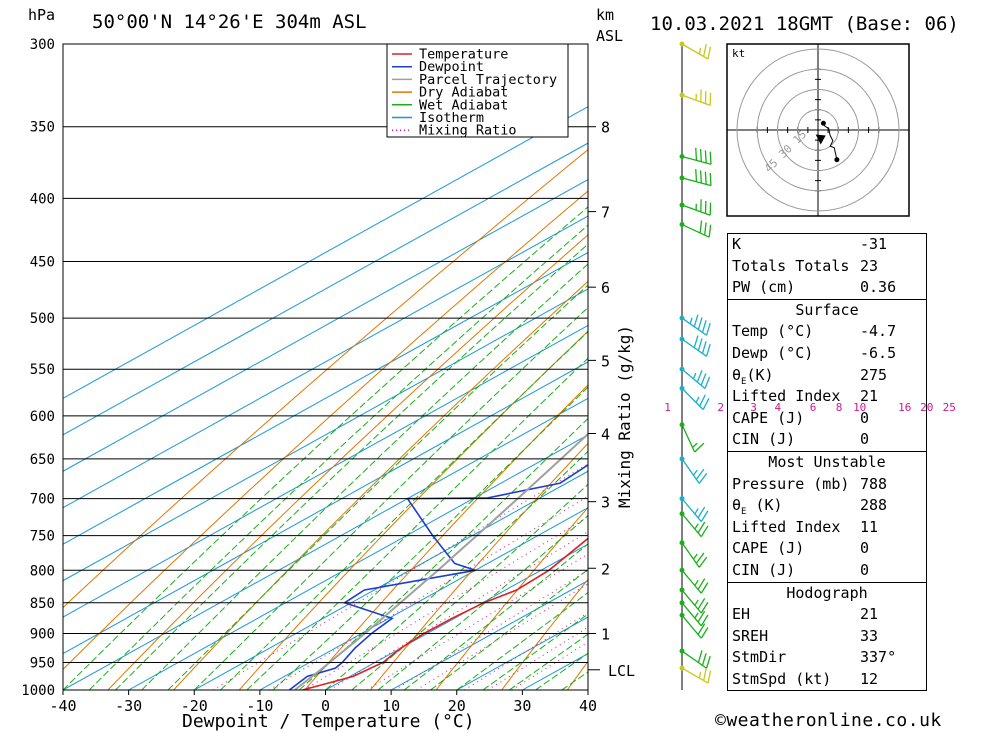 The height and width of the screenshot is (733, 1000). I want to click on legend-entry: Wet Adiabat, so click(463, 105).